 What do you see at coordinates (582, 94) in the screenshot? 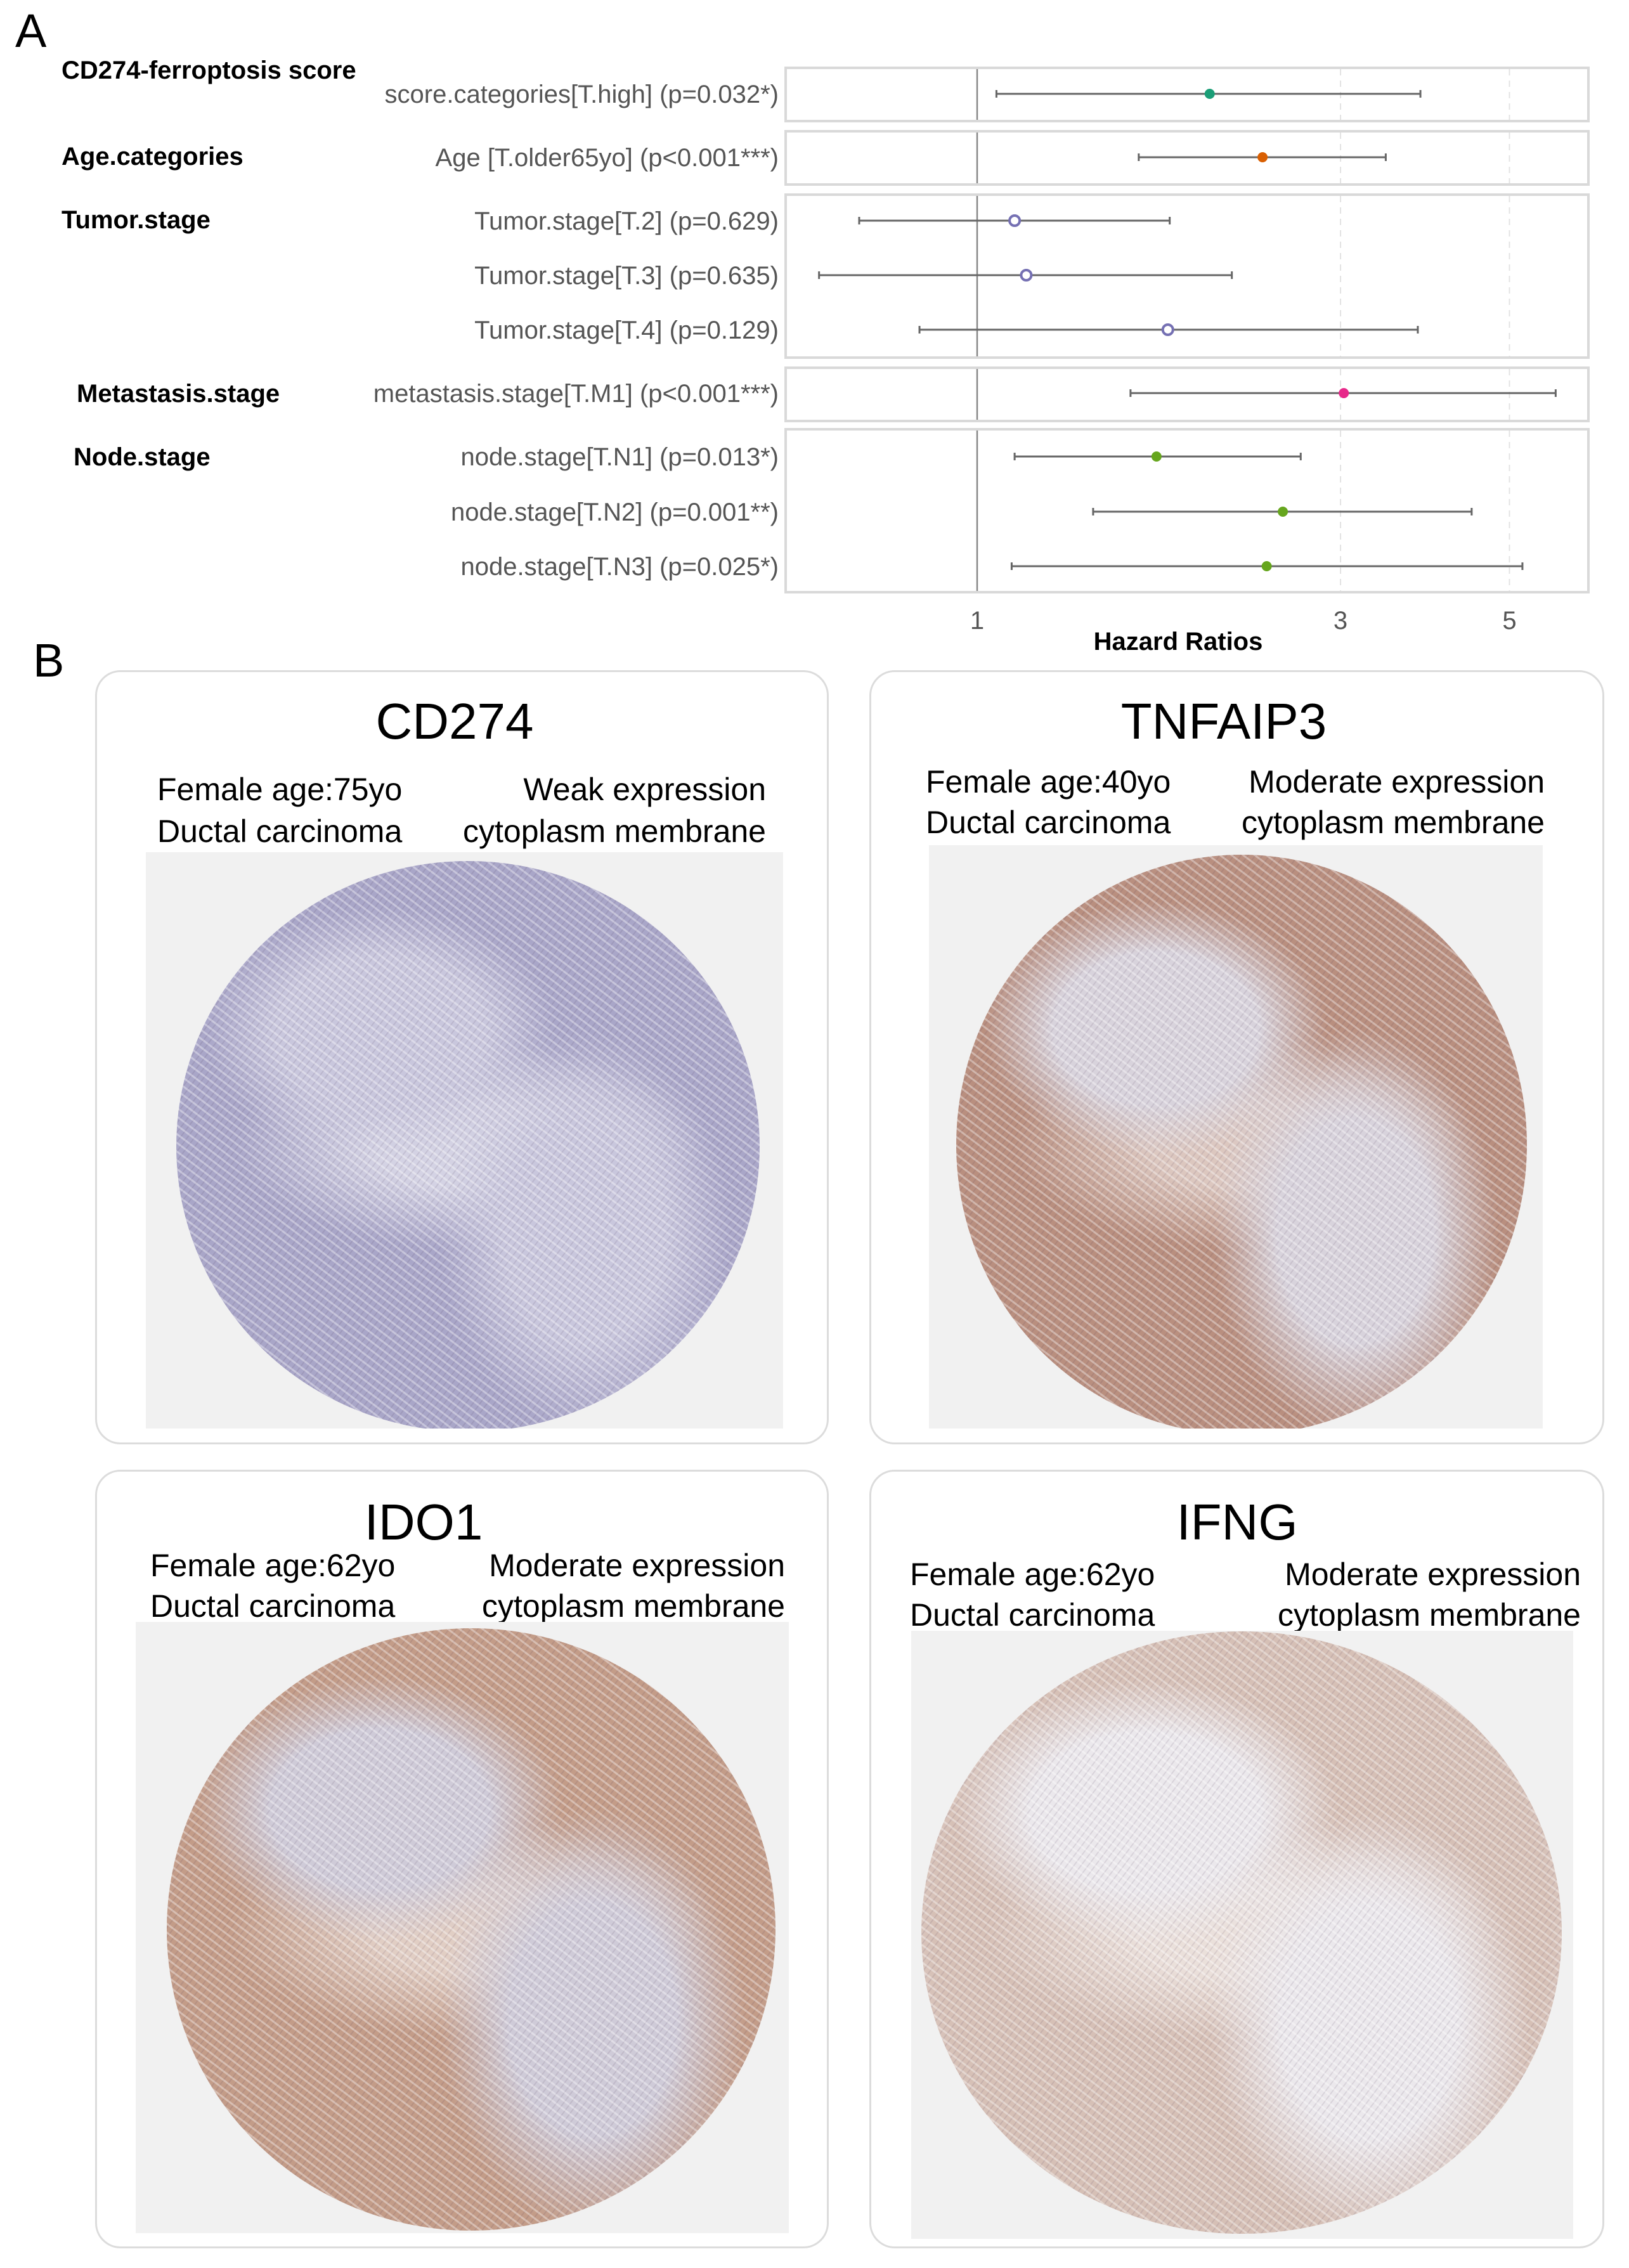
I see `row-label: score.categories[T.high] (p=0.032*)` at bounding box center [582, 94].